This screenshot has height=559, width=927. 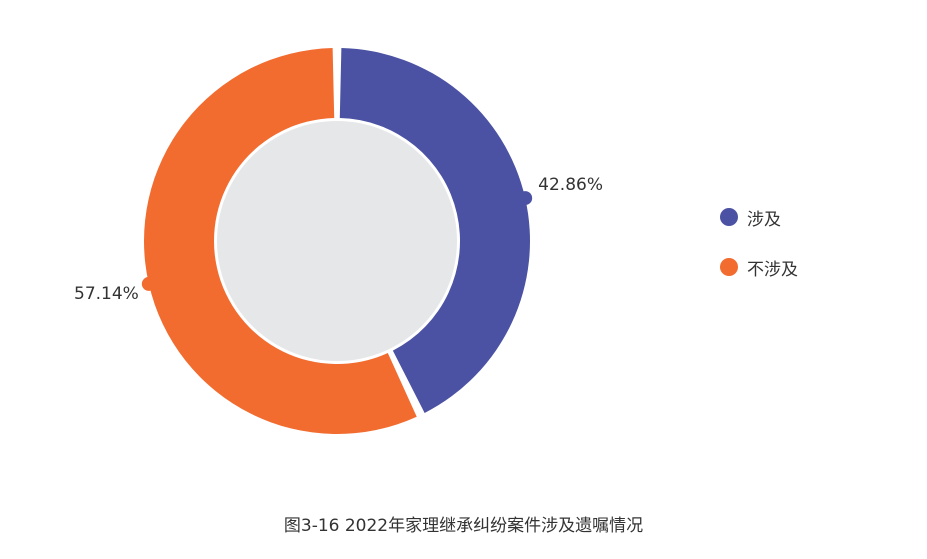 I want to click on donut-center, so click(x=337, y=241).